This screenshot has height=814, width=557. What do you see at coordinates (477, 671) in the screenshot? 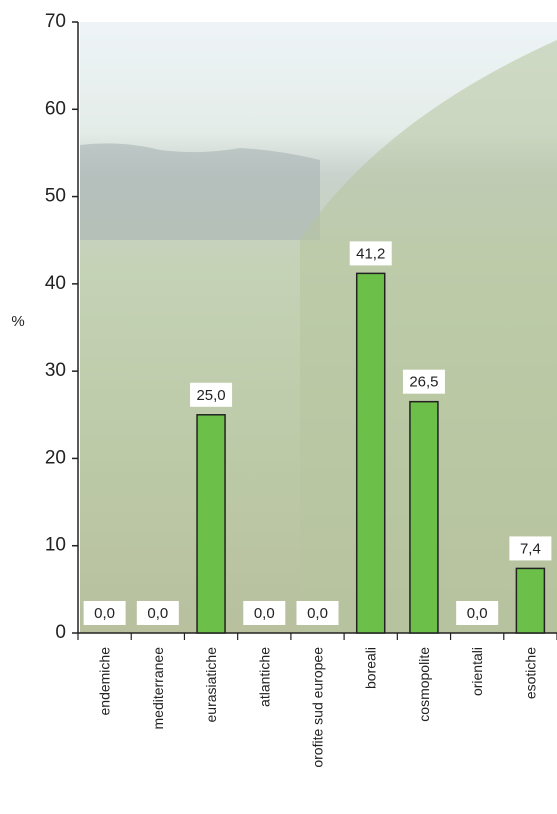
I see `x-tick-label: orientali` at bounding box center [477, 671].